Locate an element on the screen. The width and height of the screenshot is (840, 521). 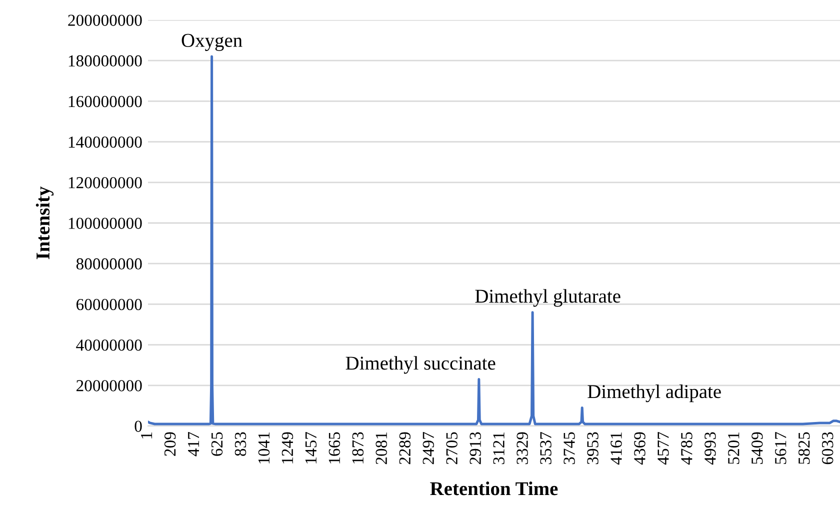
x-tick-label: 2705 is located at coordinates (452, 448).